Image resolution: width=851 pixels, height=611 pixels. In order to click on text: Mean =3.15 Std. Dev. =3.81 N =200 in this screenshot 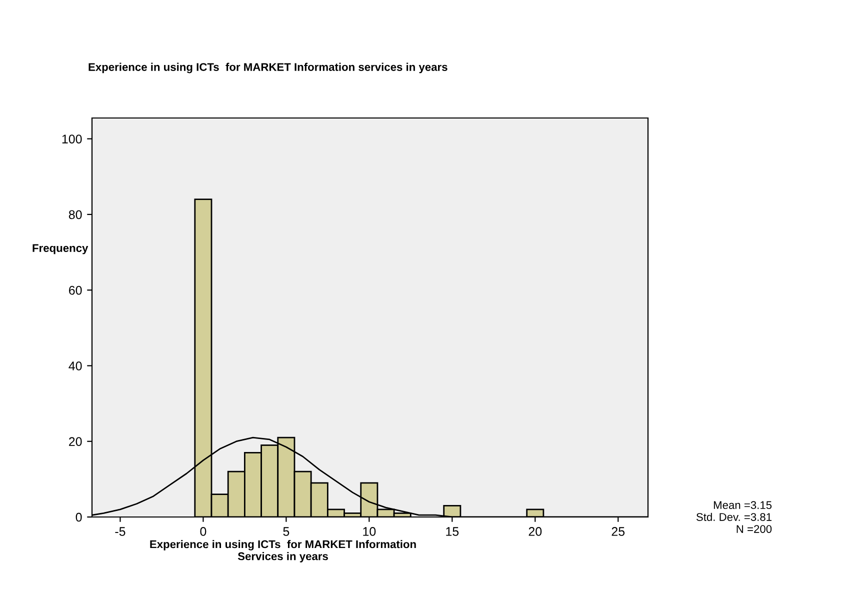, I will do `click(734, 517)`.